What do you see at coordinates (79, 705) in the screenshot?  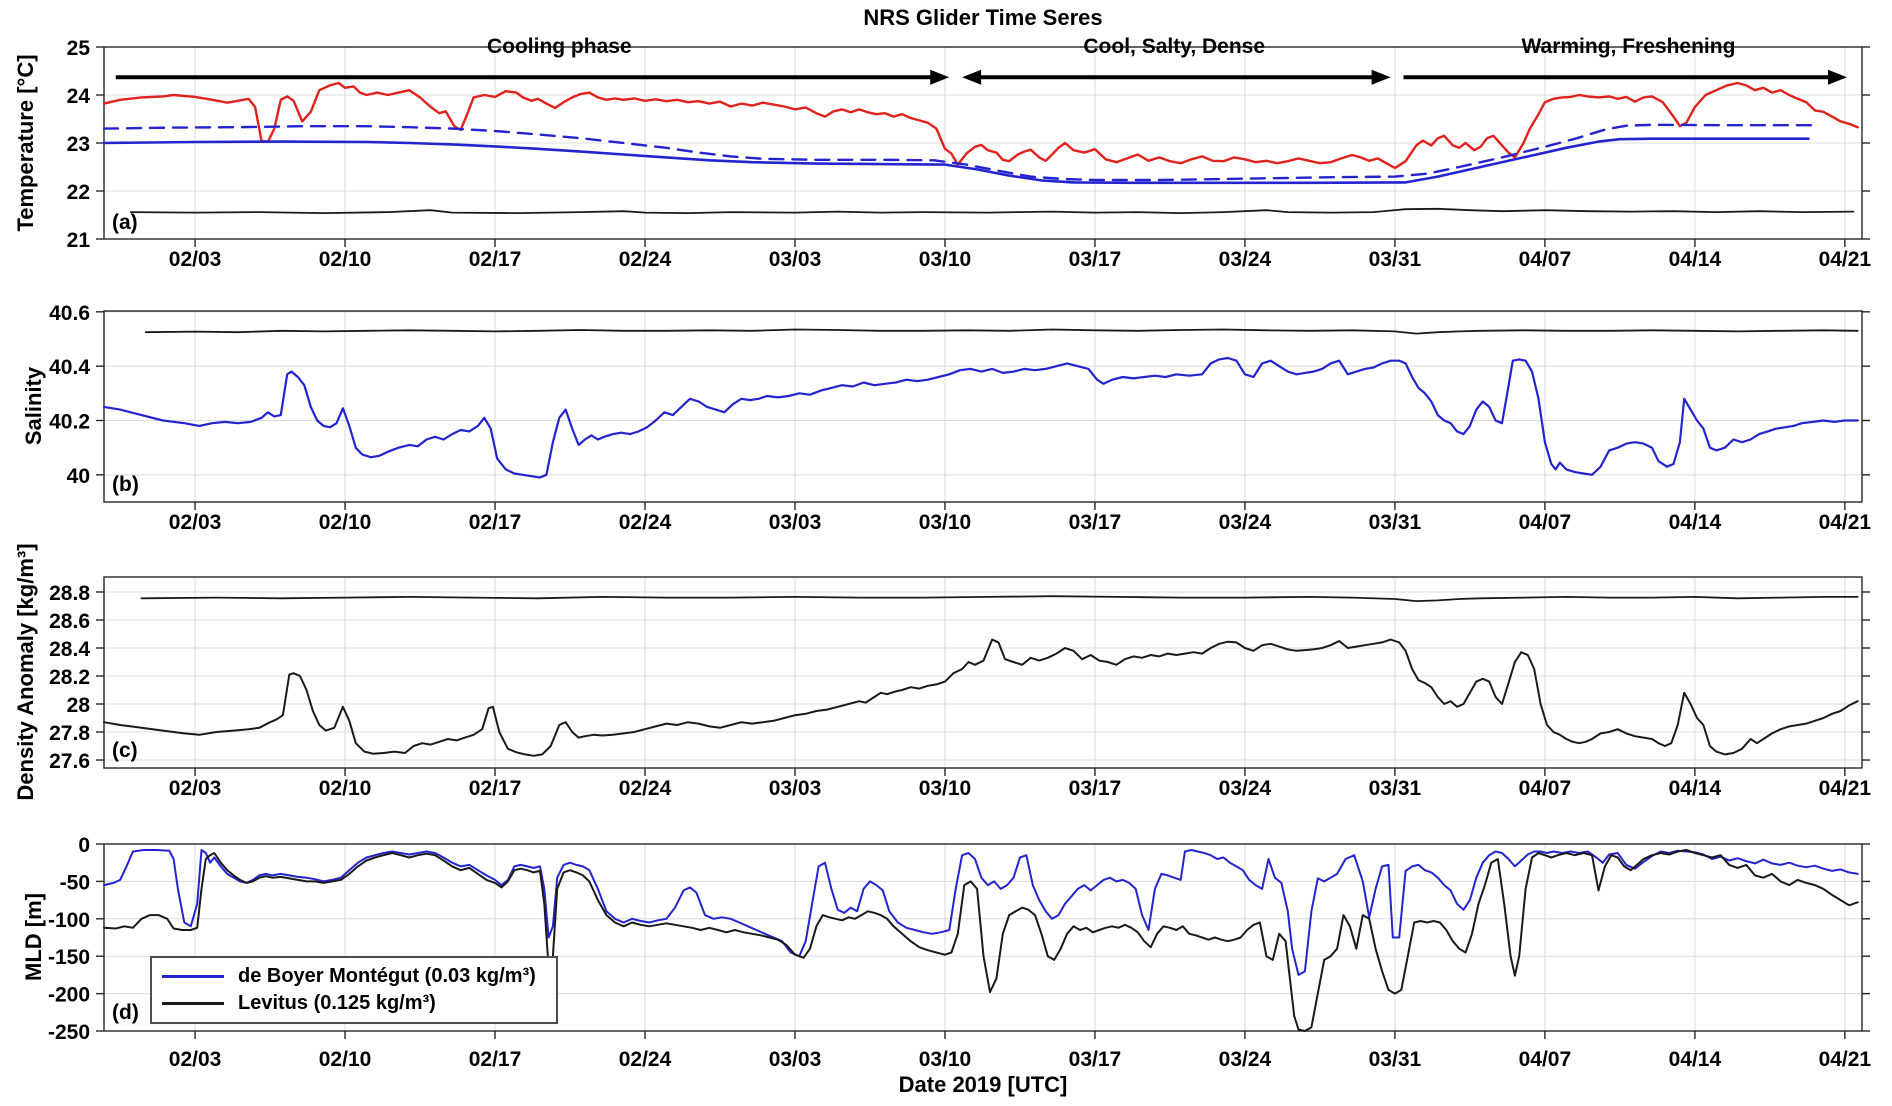 I see `y-tick-label: 28` at bounding box center [79, 705].